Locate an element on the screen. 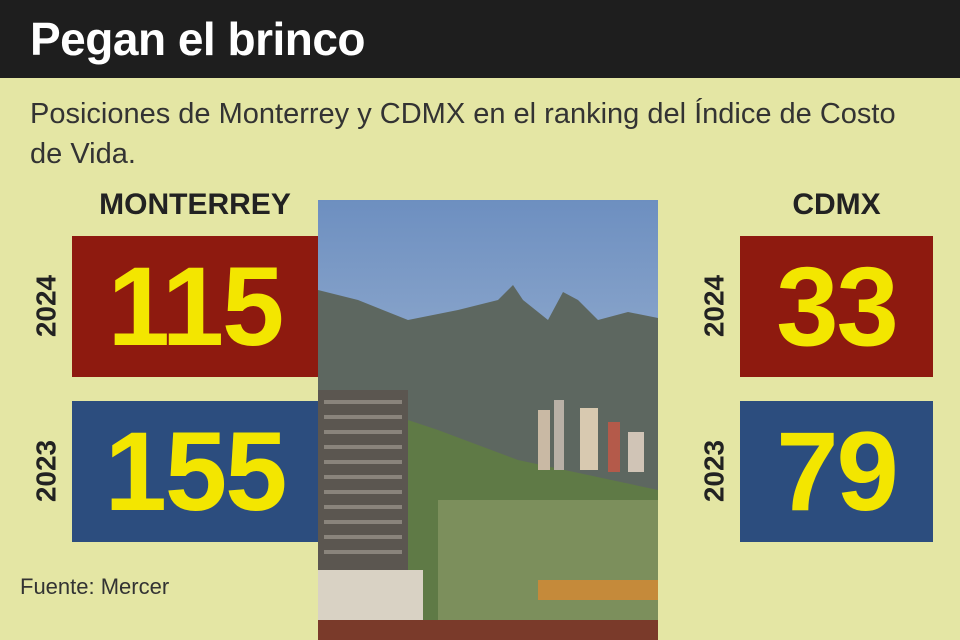  rank-box: 33 is located at coordinates (836, 306).